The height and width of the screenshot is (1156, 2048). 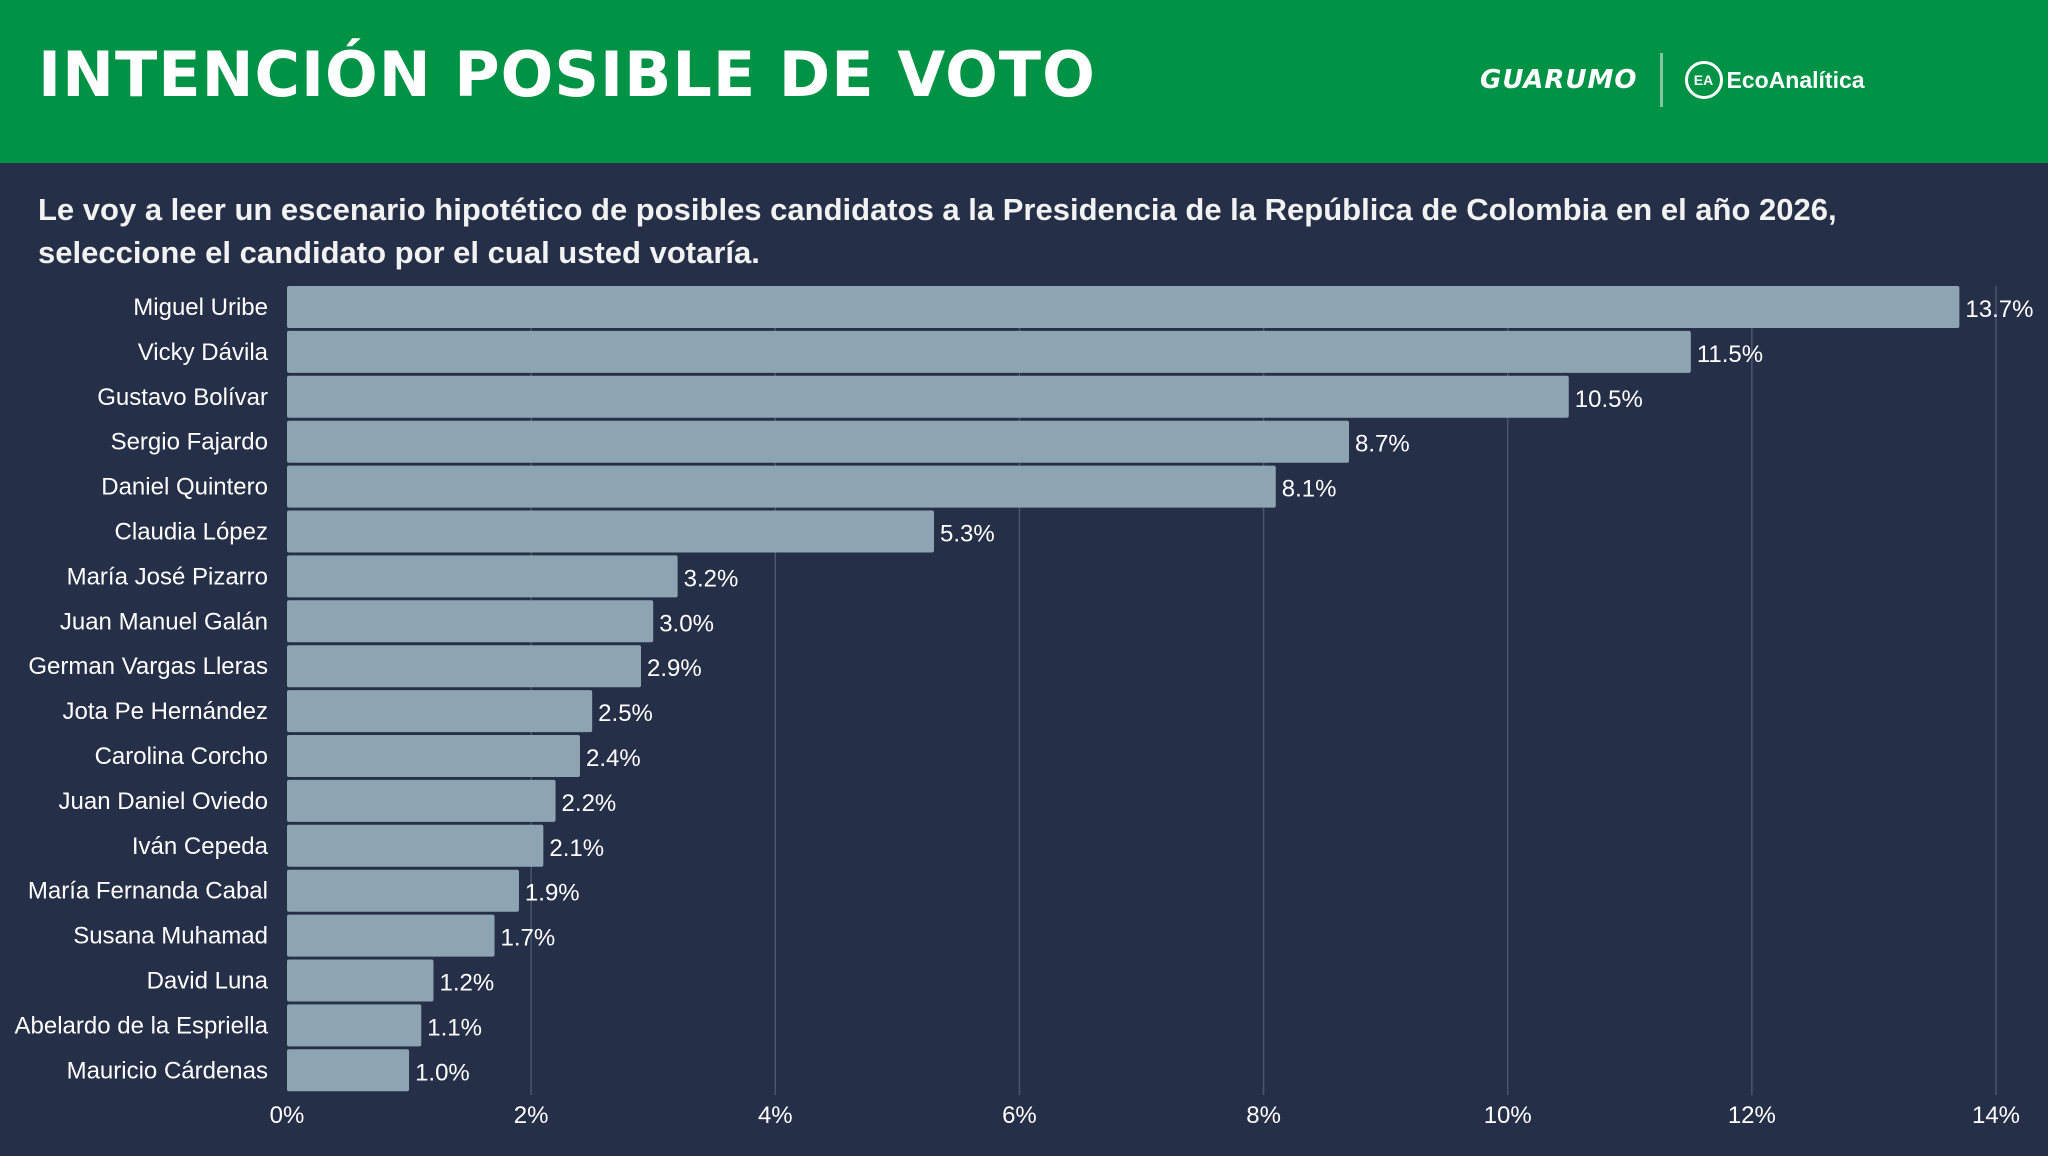 I want to click on data-label: 10.5%, so click(x=1609, y=399).